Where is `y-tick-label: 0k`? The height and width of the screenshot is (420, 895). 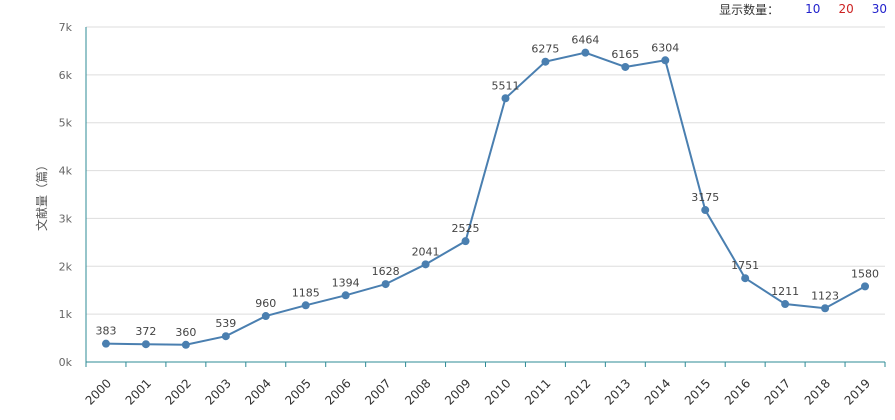
y-tick-label: 0k is located at coordinates (66, 362).